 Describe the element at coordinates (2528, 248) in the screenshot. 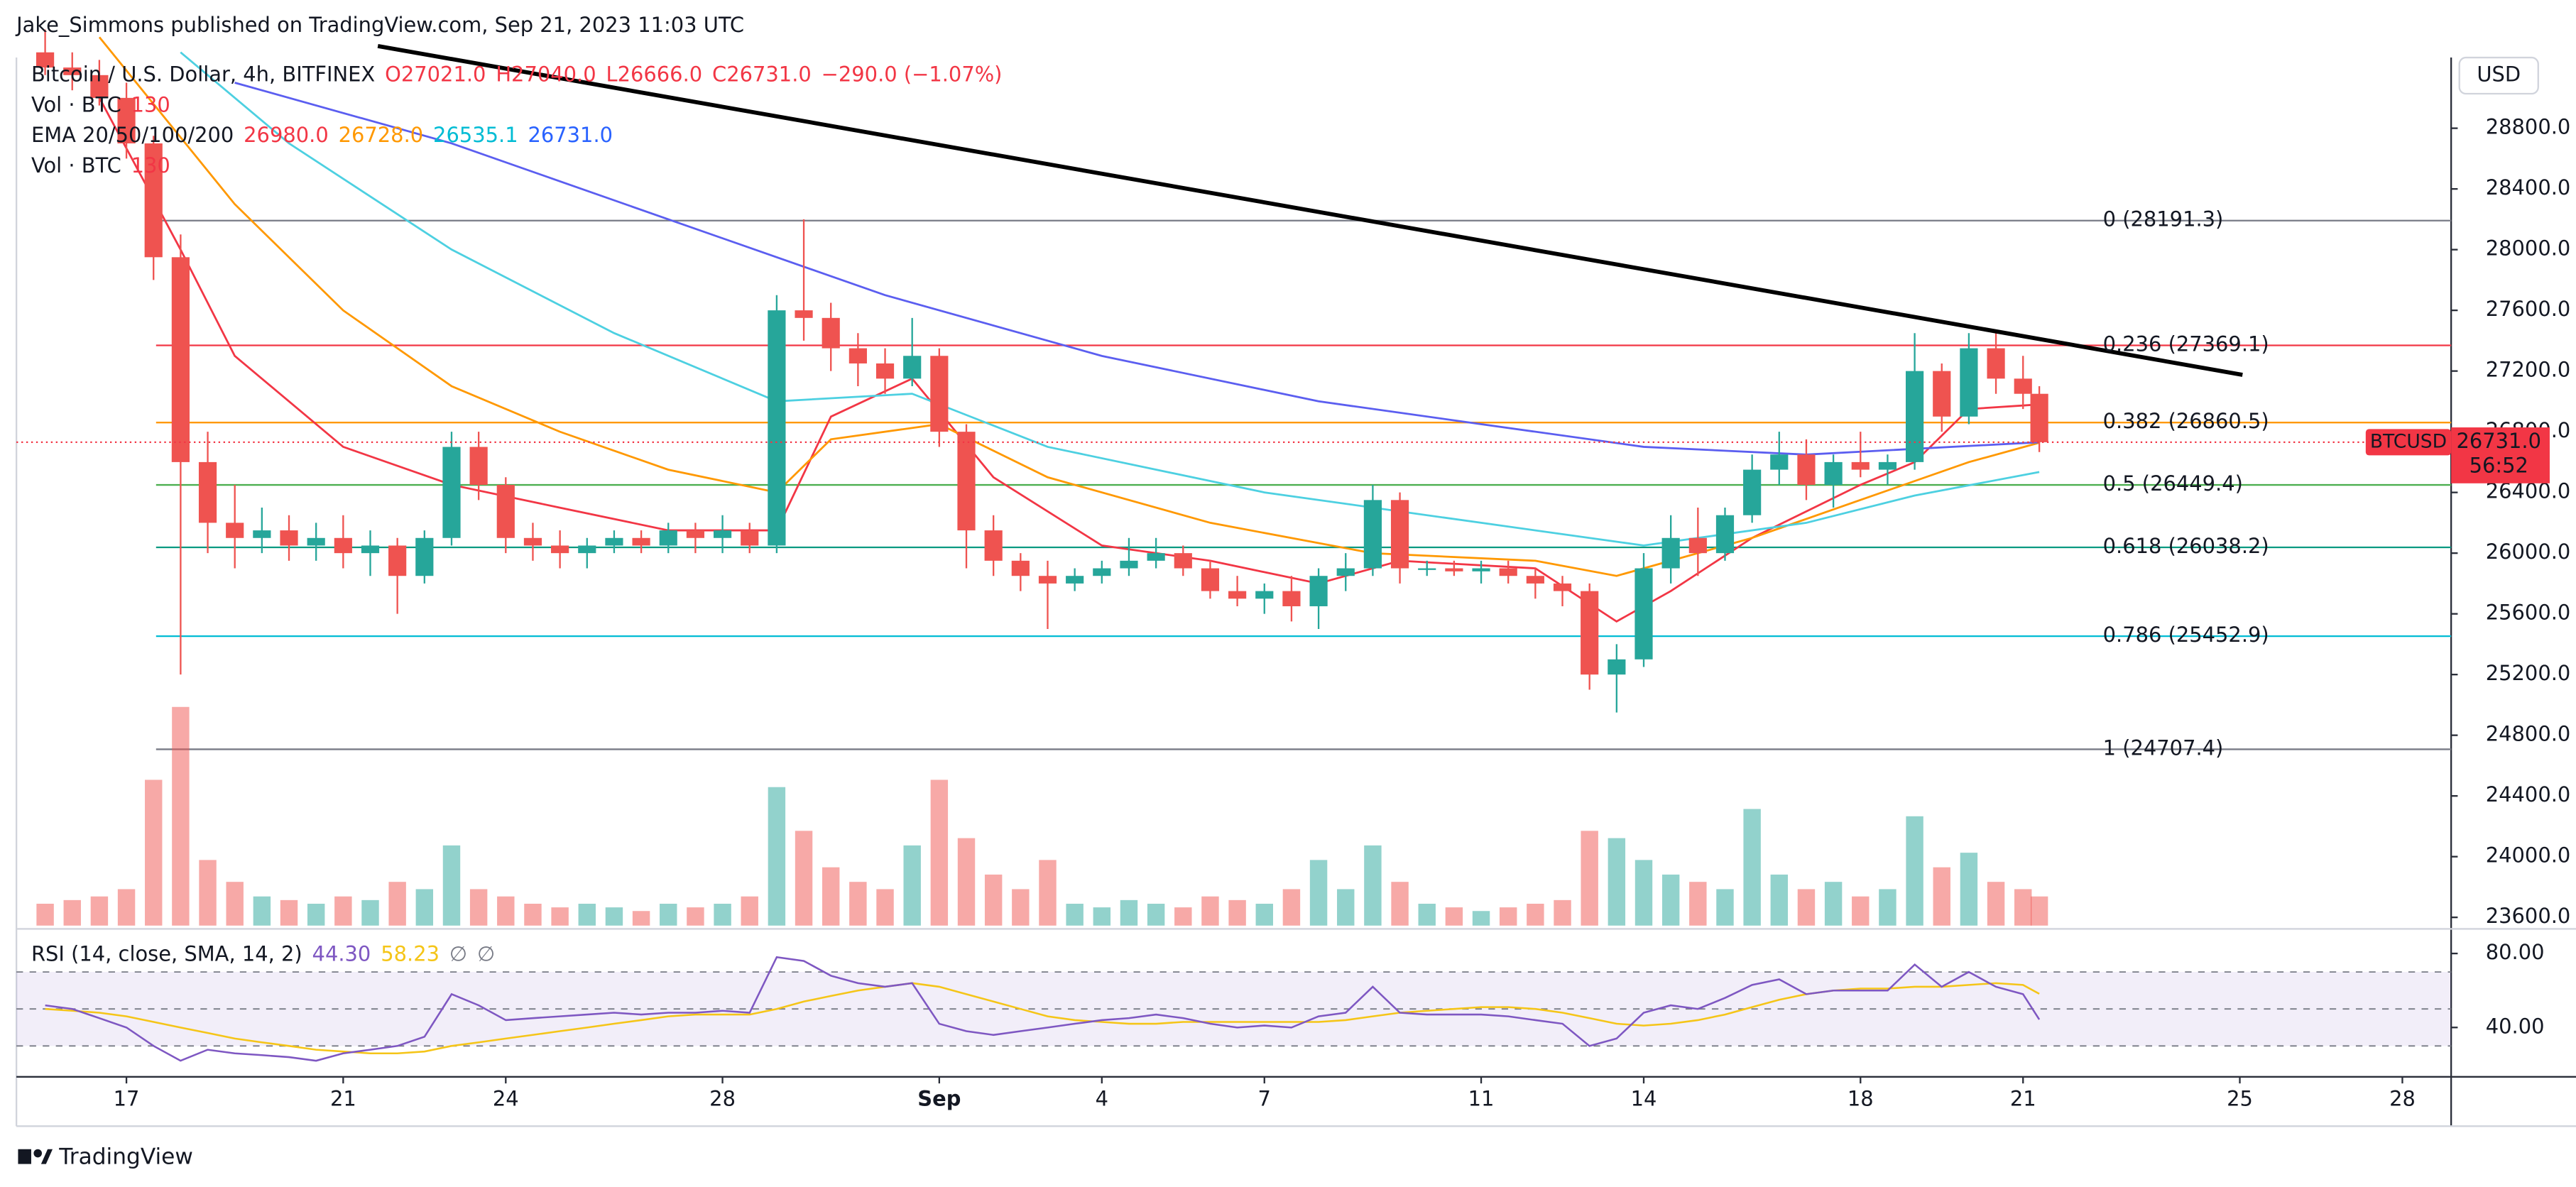

I see `y-tick-label: 28000.0` at that location.